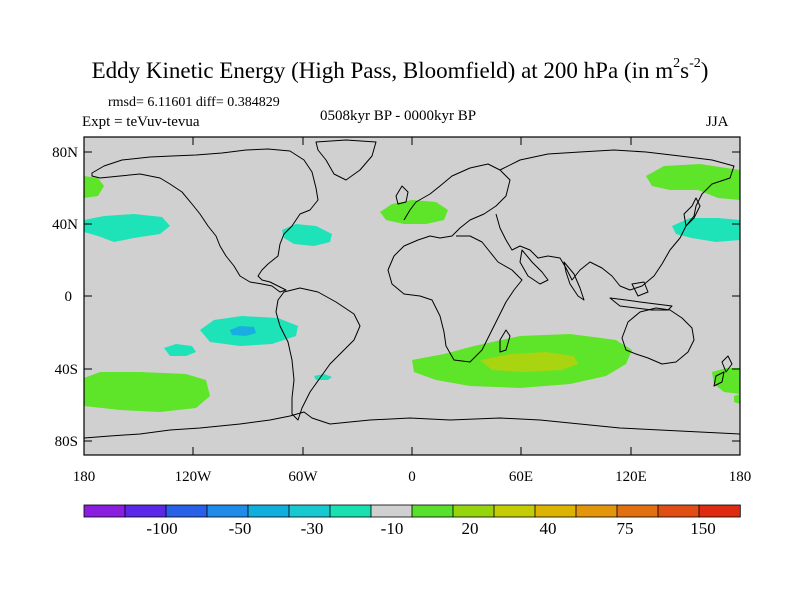 The image size is (800, 600). I want to click on shade-green-npac-west, so click(94, 187).